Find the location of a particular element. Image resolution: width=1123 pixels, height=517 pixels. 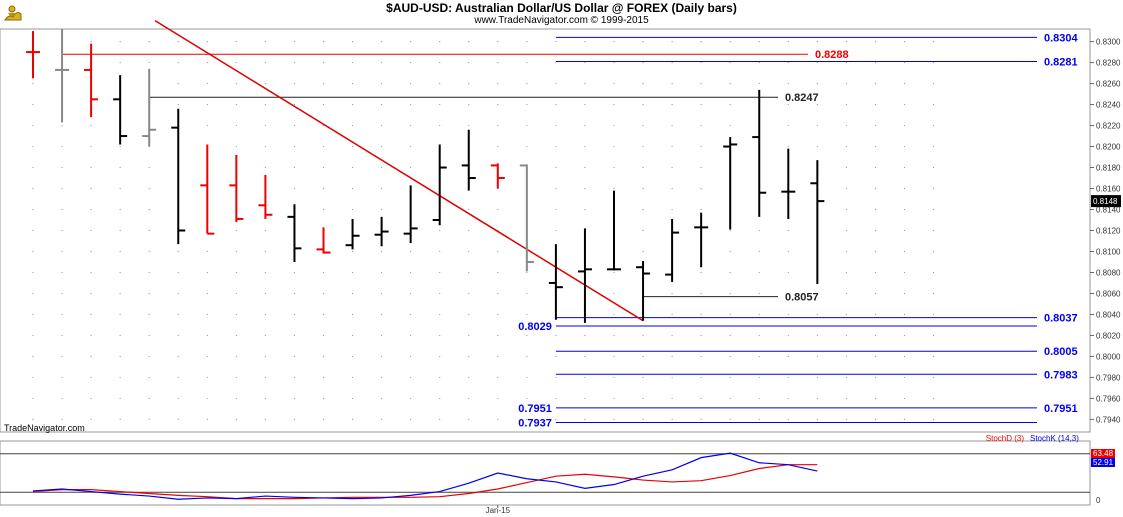

stochk-line is located at coordinates (425, 476).